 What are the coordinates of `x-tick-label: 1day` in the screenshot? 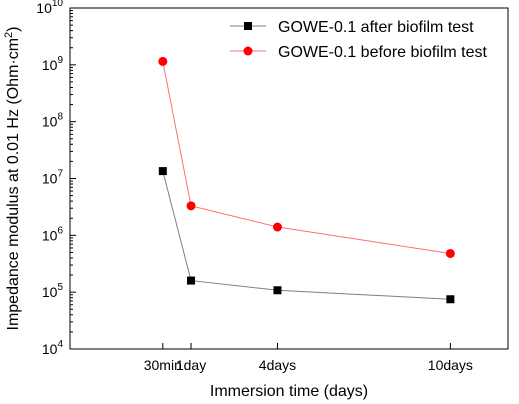 It's located at (191, 365).